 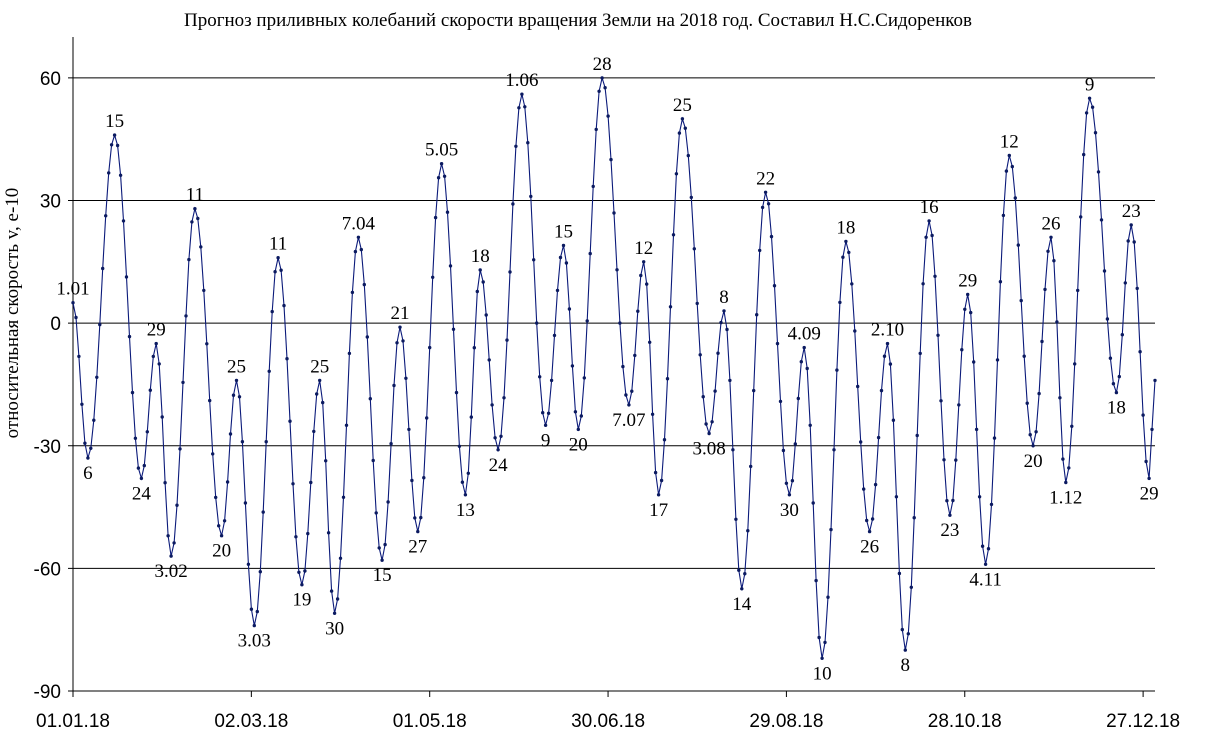 I want to click on x-tick-label: 01.05.18, so click(x=430, y=721).